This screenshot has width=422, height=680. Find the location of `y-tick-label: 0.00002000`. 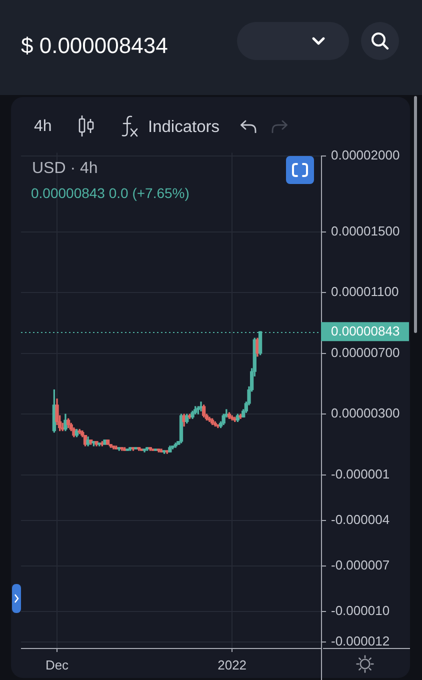

y-tick-label: 0.00002000 is located at coordinates (365, 154).